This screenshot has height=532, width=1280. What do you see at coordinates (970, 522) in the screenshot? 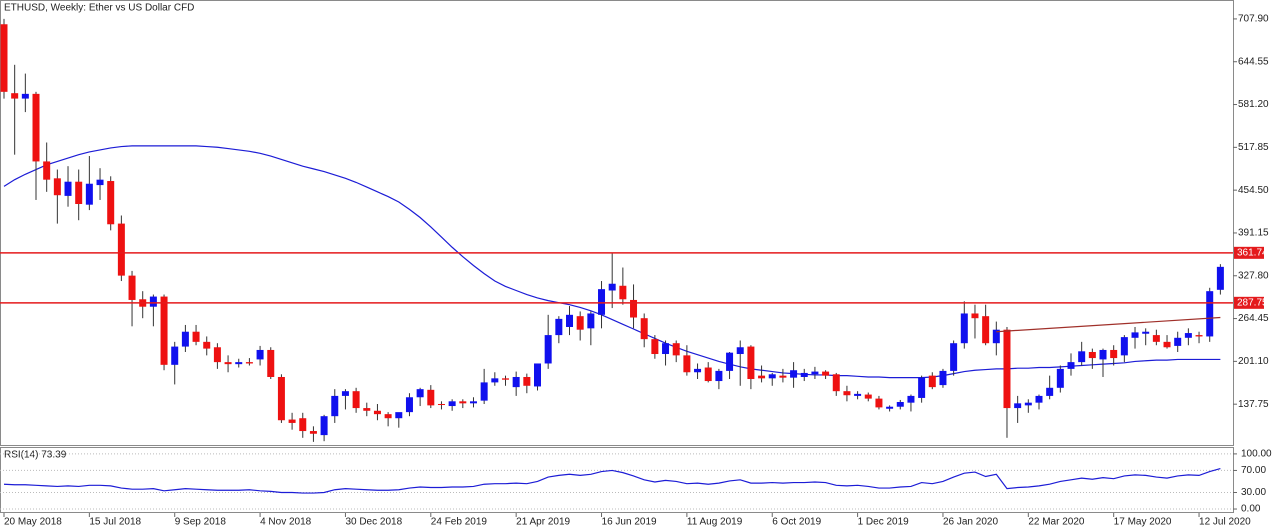
I see `x-tick-label: 26 Jan 2020` at bounding box center [970, 522].